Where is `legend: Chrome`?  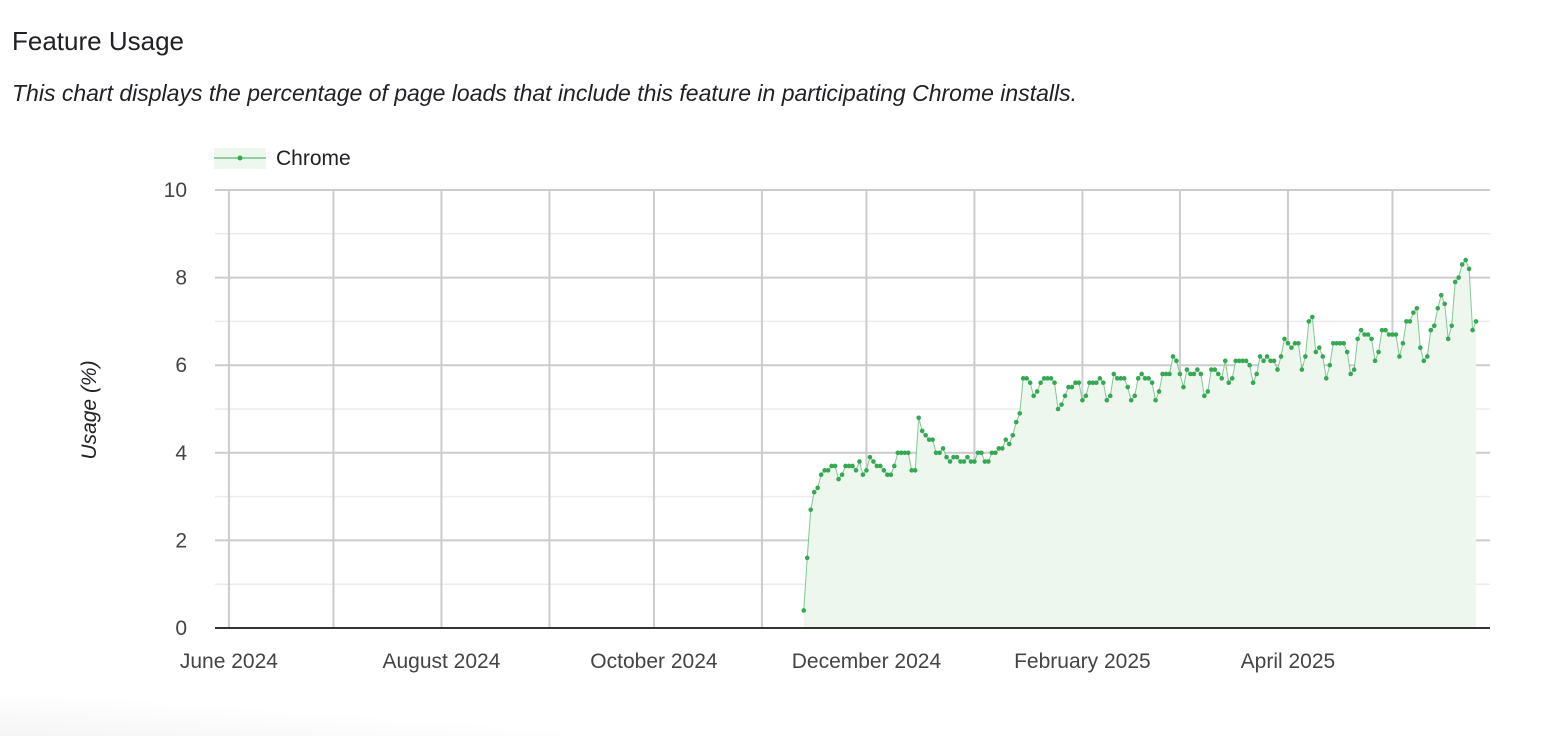
legend: Chrome is located at coordinates (282, 158).